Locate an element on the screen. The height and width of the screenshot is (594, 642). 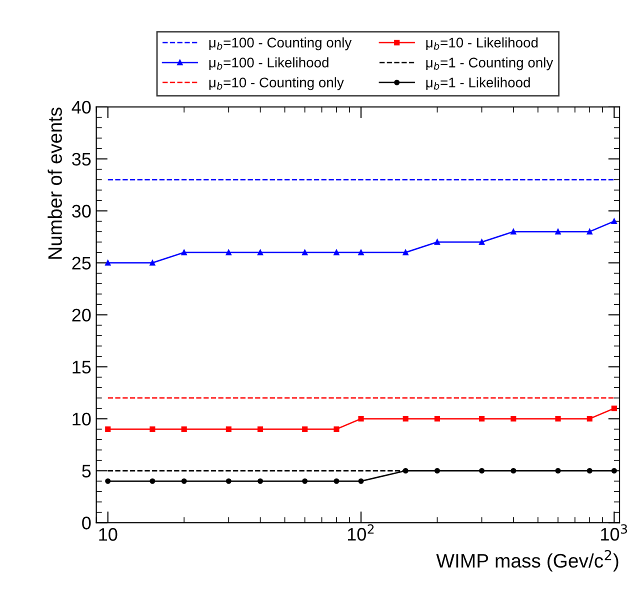
legend-label: μ$_{b}$=10 - Counting only is located at coordinates (276, 83).